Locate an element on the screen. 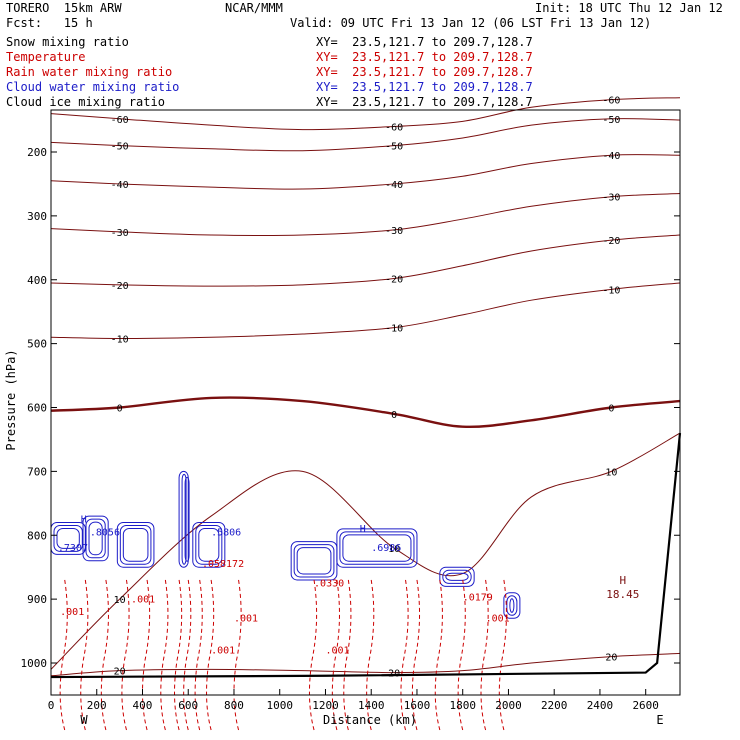 The image size is (740, 740). x-tick-label: 1600 is located at coordinates (417, 705).